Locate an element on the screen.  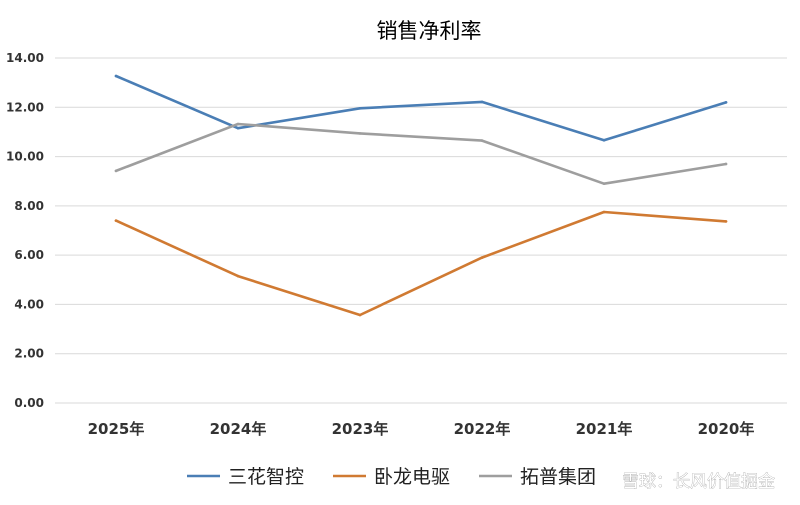
x-tick-label: 2022年 is located at coordinates (482, 429).